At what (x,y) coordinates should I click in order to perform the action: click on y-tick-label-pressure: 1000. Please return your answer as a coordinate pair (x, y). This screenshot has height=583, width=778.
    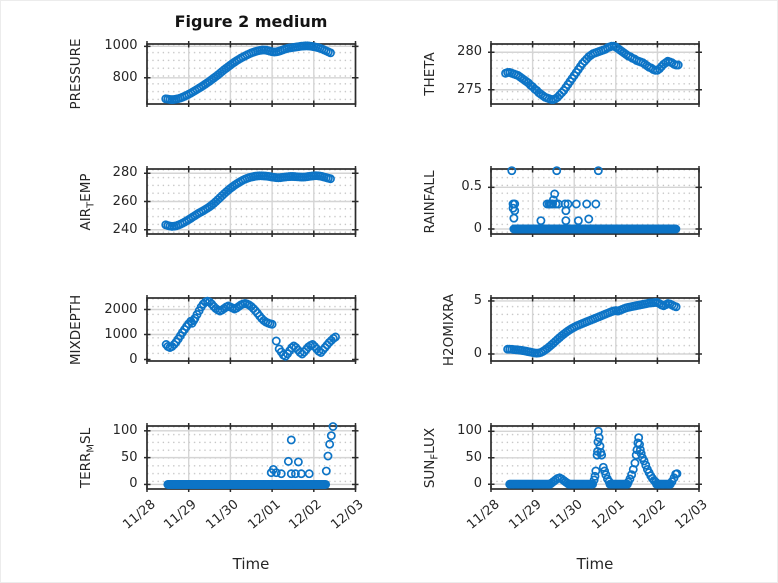
    Looking at the image, I should click on (121, 46).